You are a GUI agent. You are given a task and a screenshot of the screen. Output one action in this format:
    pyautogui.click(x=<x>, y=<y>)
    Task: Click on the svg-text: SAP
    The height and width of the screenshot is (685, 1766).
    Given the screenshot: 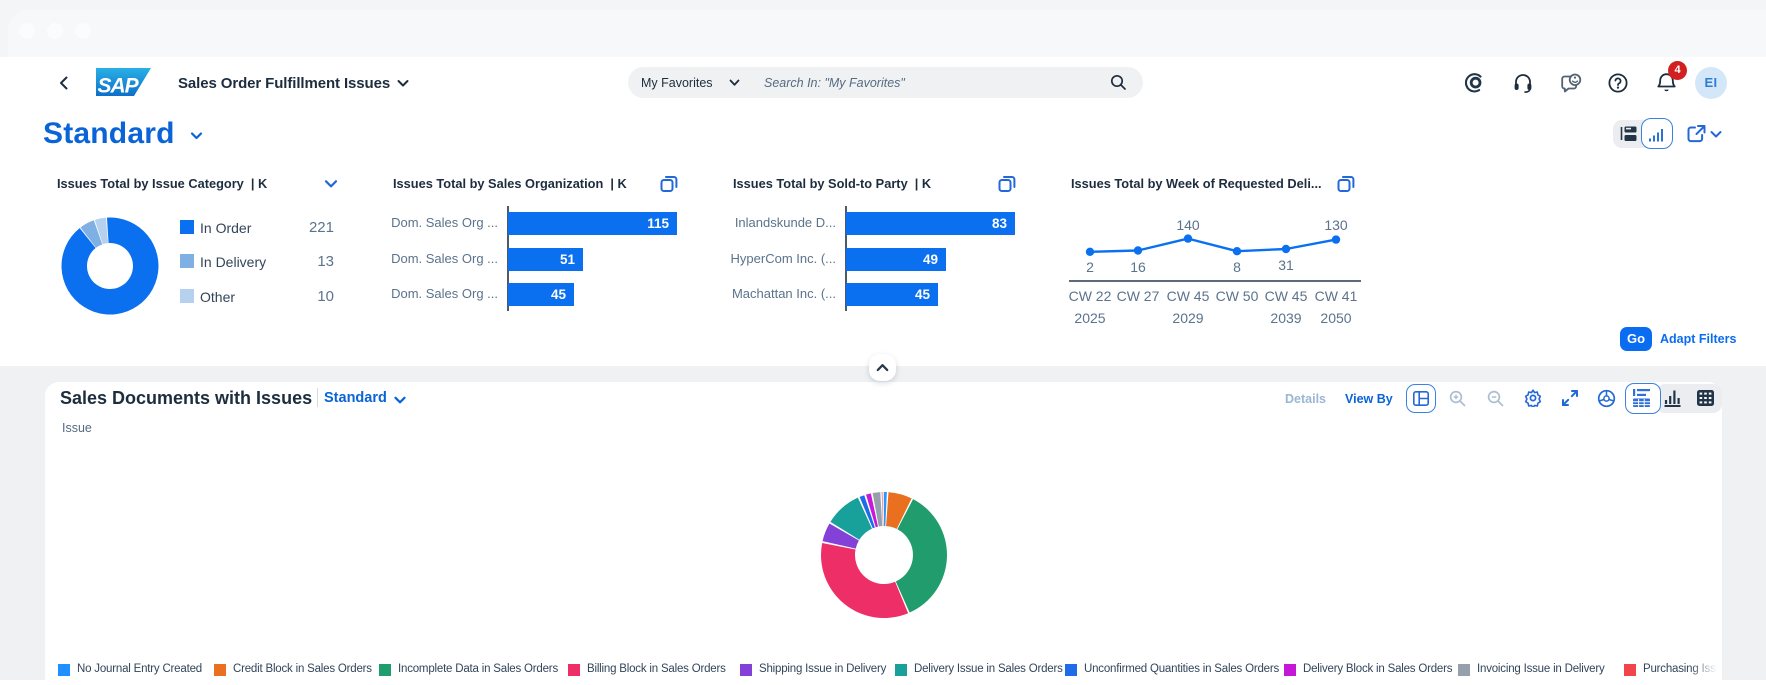 What is the action you would take?
    pyautogui.click(x=119, y=86)
    